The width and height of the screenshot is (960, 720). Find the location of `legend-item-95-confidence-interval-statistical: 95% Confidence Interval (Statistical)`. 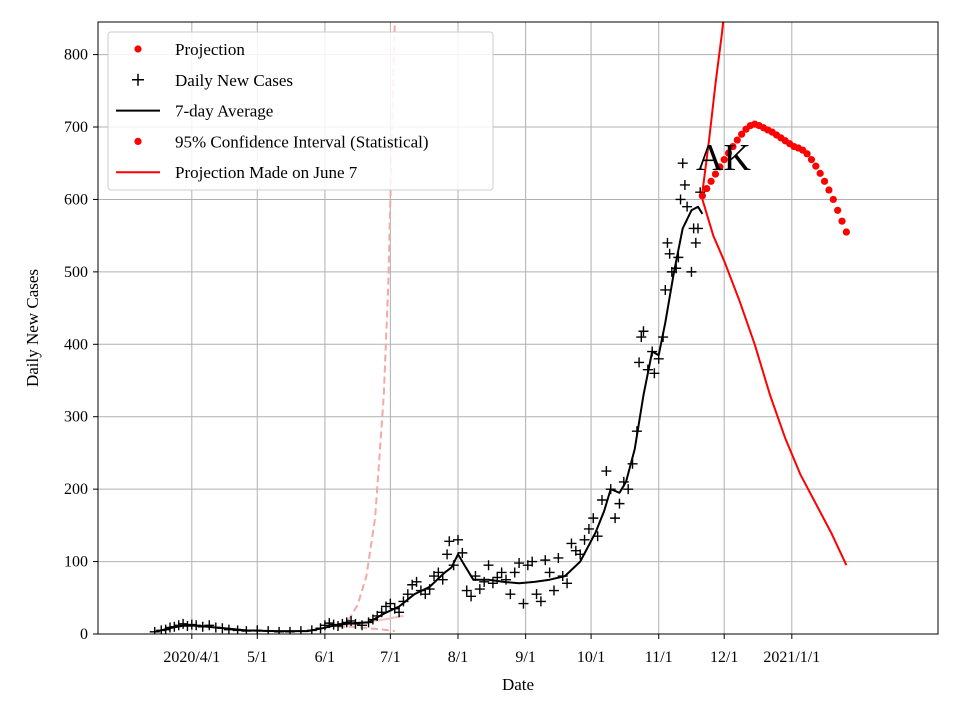

legend-item-95-confidence-interval-statistical: 95% Confidence Interval (Statistical) is located at coordinates (281, 141).